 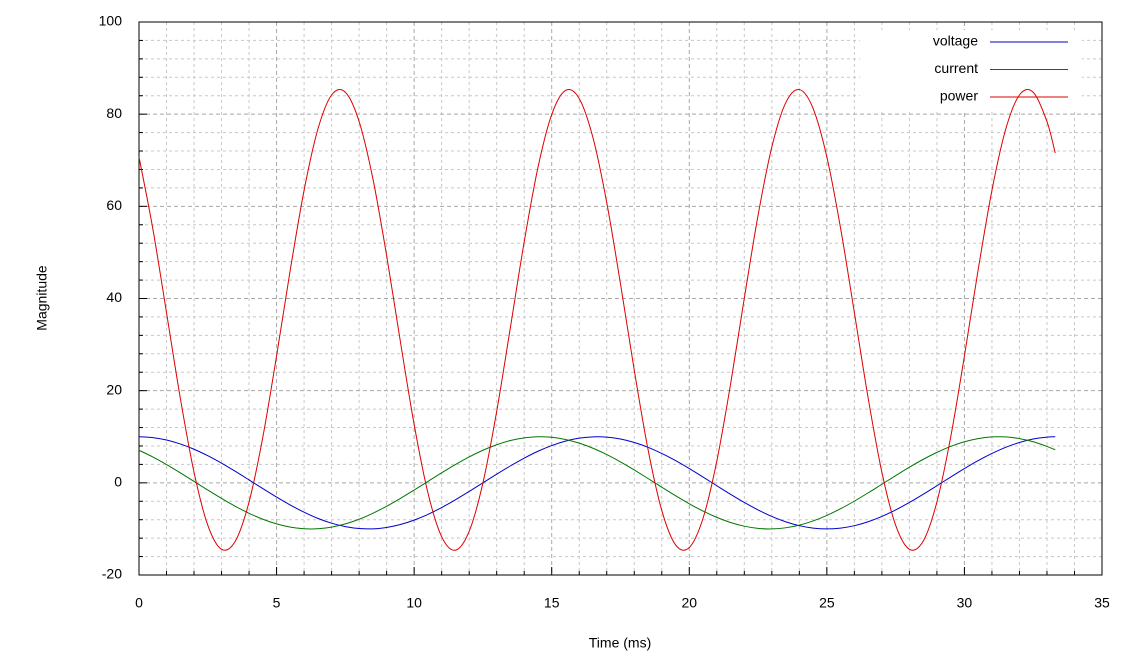 I want to click on legend-label: current, so click(x=956, y=68).